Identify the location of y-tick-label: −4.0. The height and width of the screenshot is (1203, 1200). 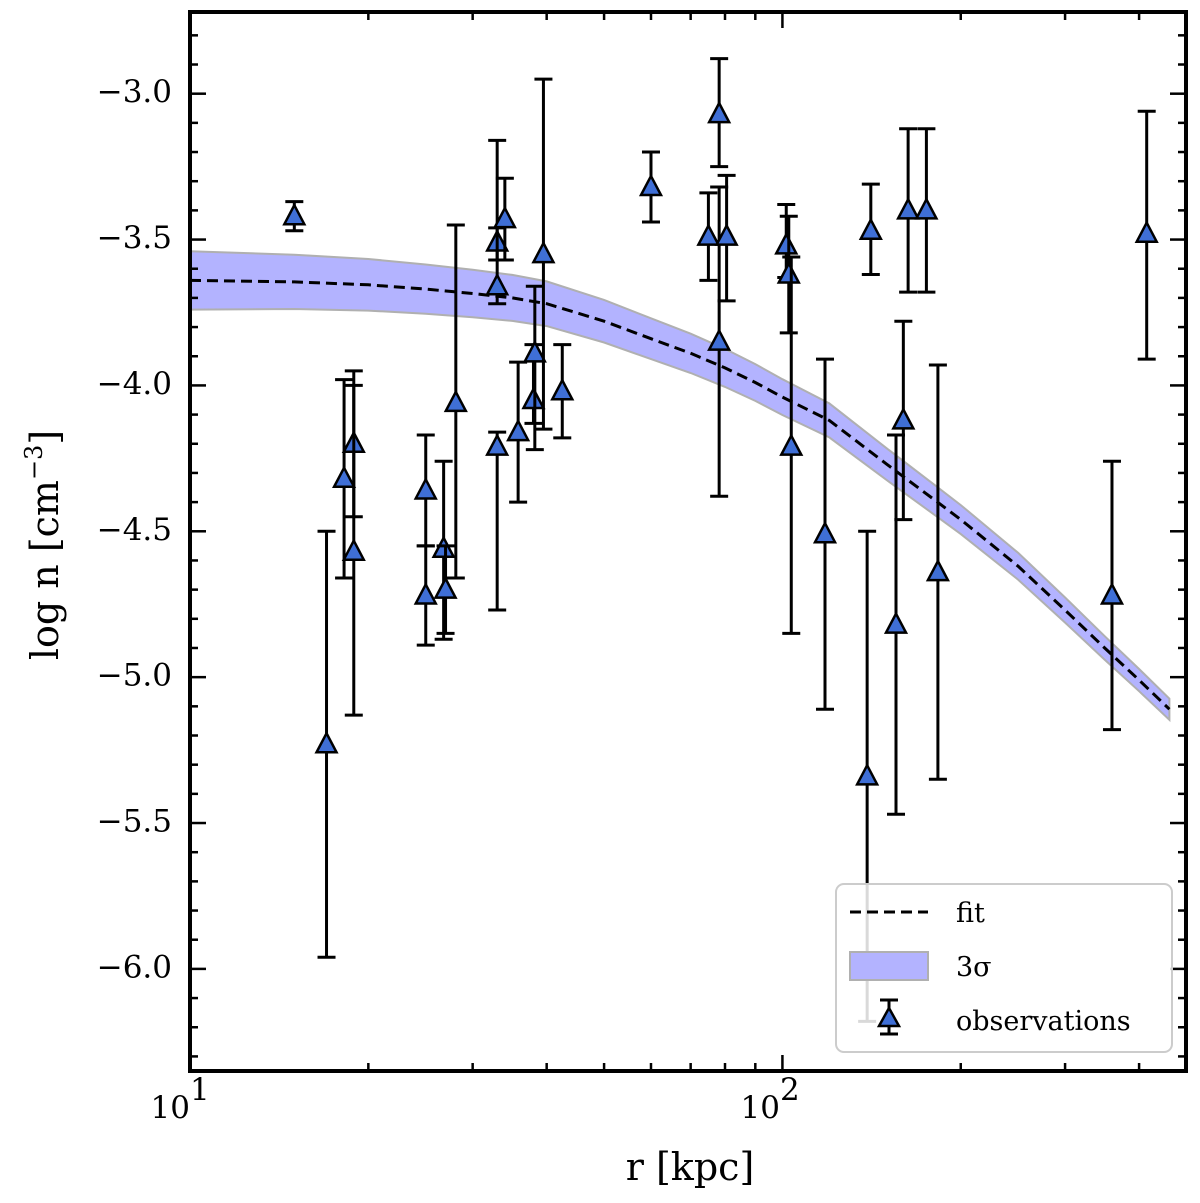
(134, 384).